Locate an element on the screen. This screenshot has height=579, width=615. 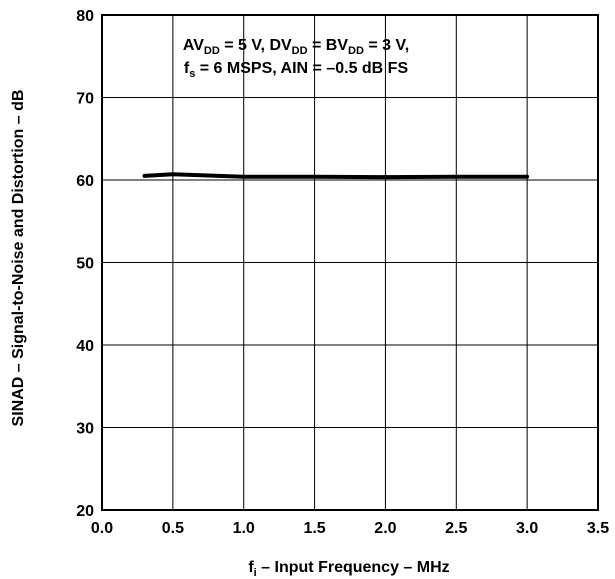
sinad-series-line is located at coordinates (336, 176).